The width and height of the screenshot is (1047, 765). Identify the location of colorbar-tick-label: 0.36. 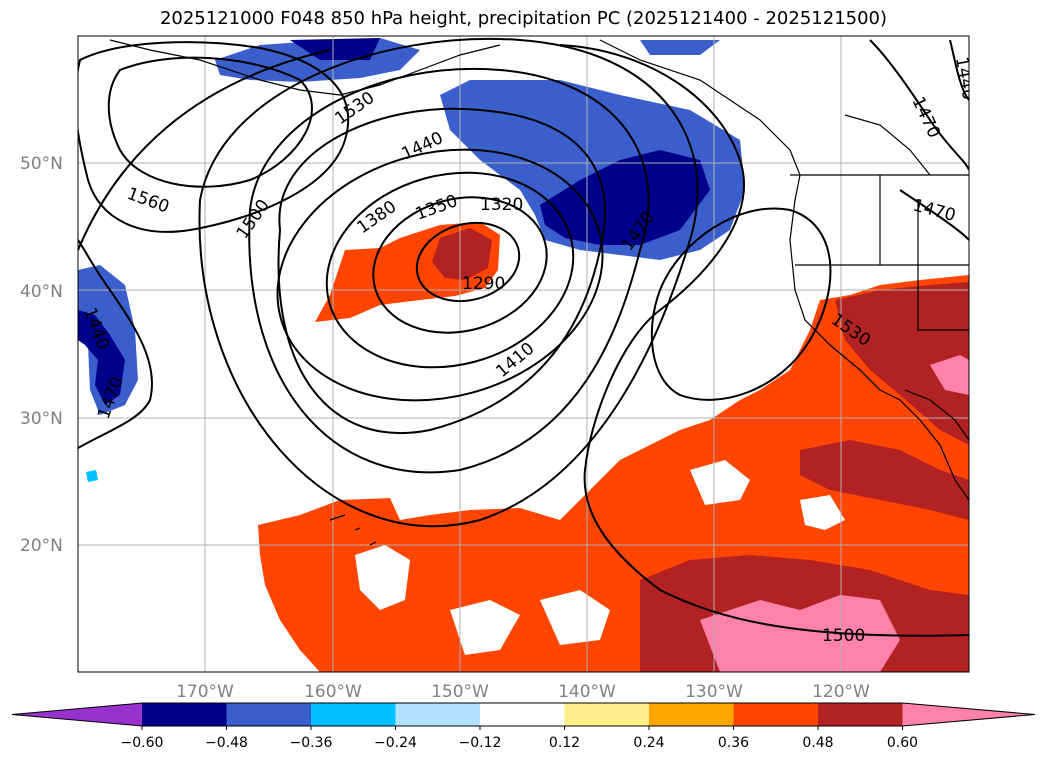
(733, 743).